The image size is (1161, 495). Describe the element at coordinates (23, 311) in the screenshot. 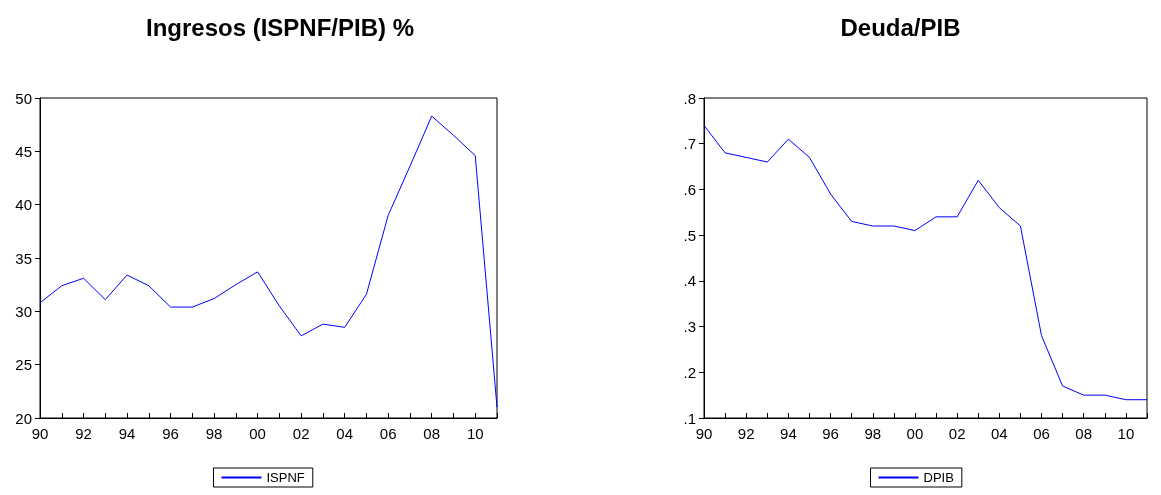

I see `y-tick-label: 30` at that location.